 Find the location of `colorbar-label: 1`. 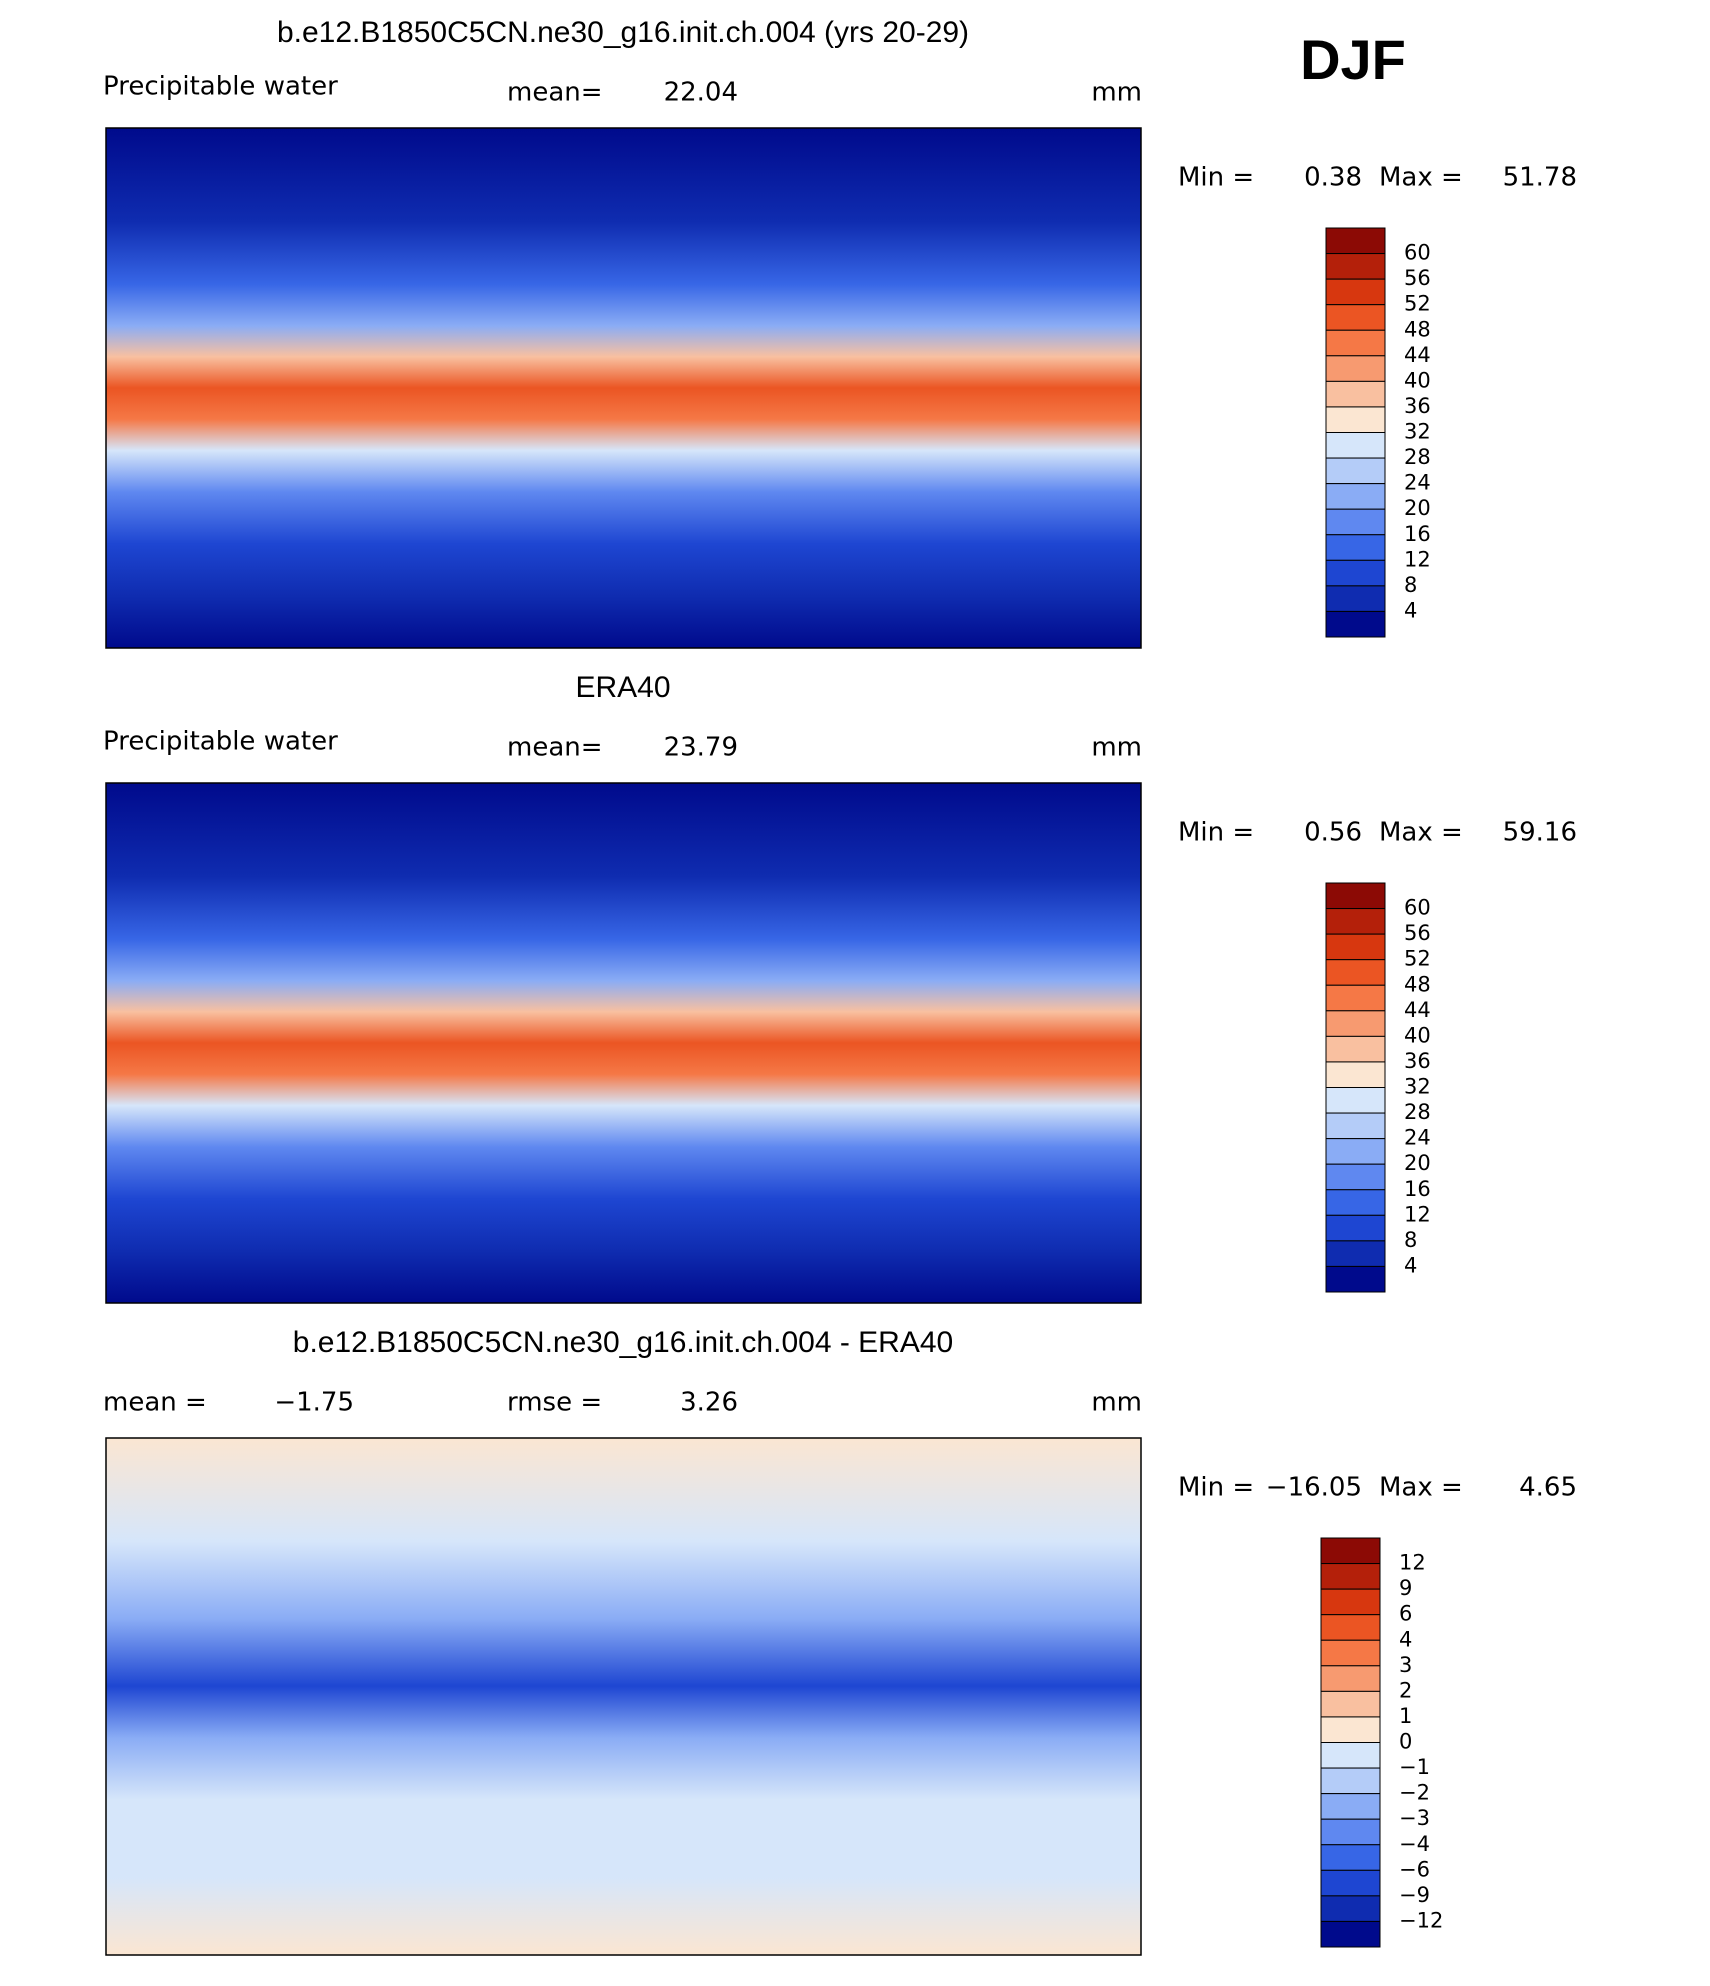

colorbar-label: 1 is located at coordinates (1405, 1716).